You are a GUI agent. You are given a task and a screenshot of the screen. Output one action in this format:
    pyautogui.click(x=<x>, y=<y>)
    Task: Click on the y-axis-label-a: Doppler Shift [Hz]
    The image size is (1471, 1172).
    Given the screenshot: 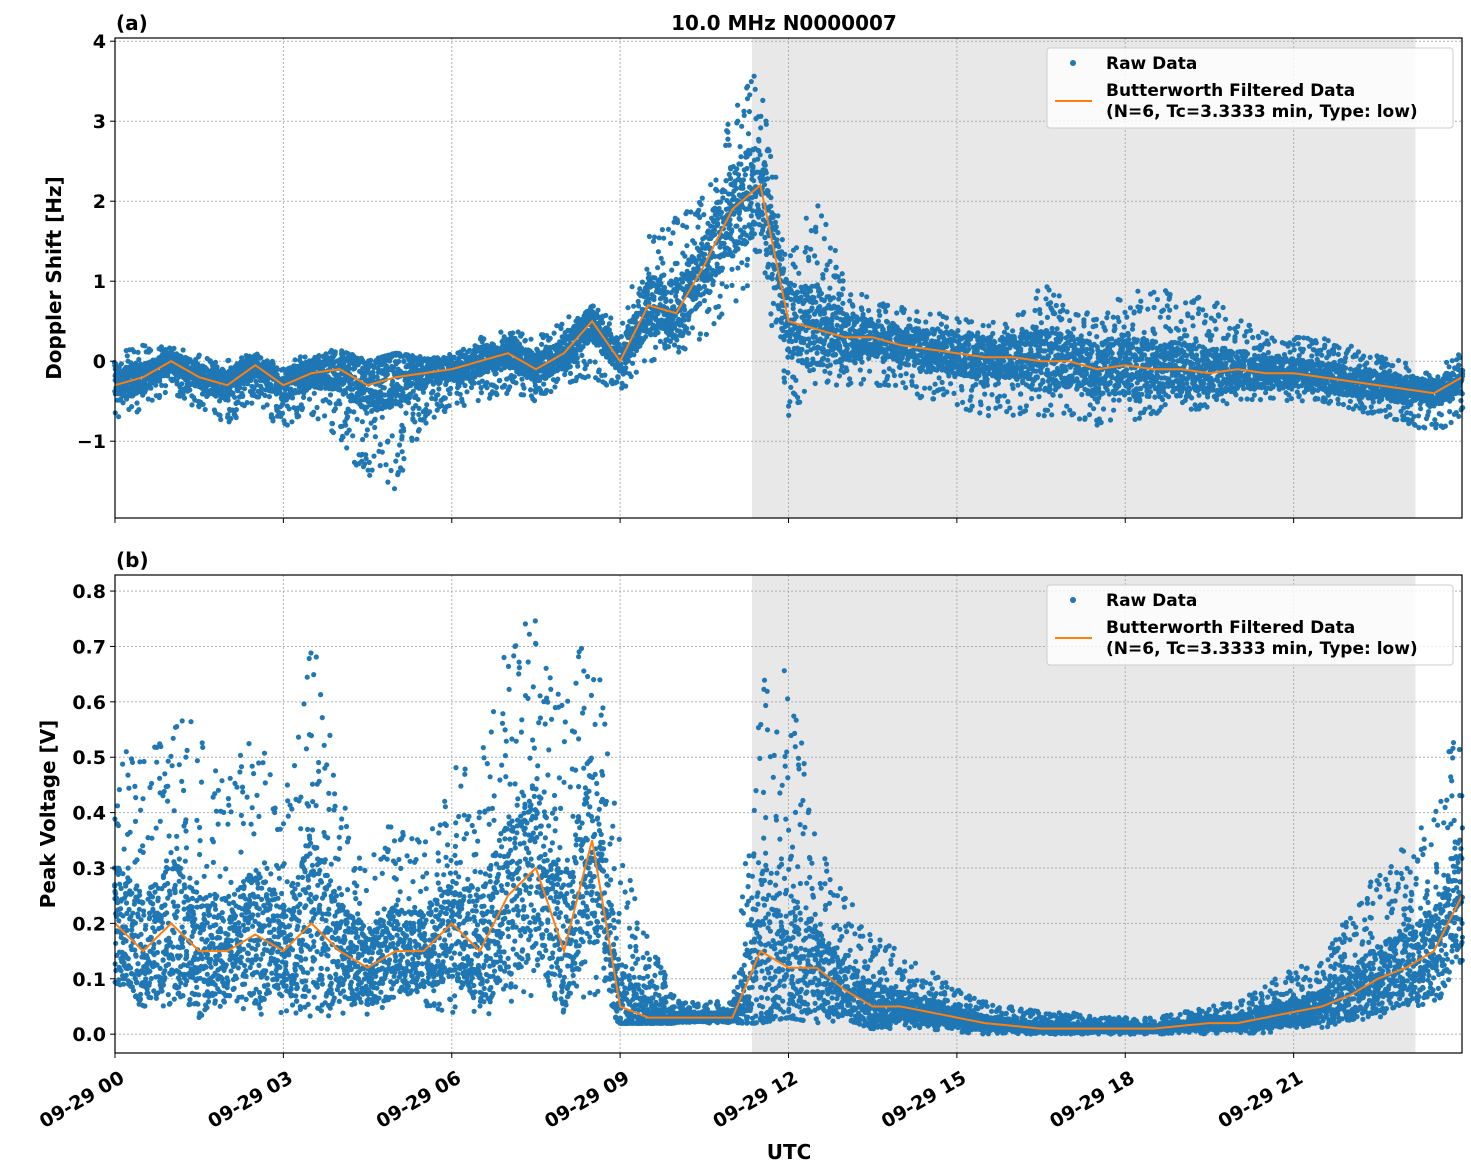 What is the action you would take?
    pyautogui.click(x=54, y=278)
    